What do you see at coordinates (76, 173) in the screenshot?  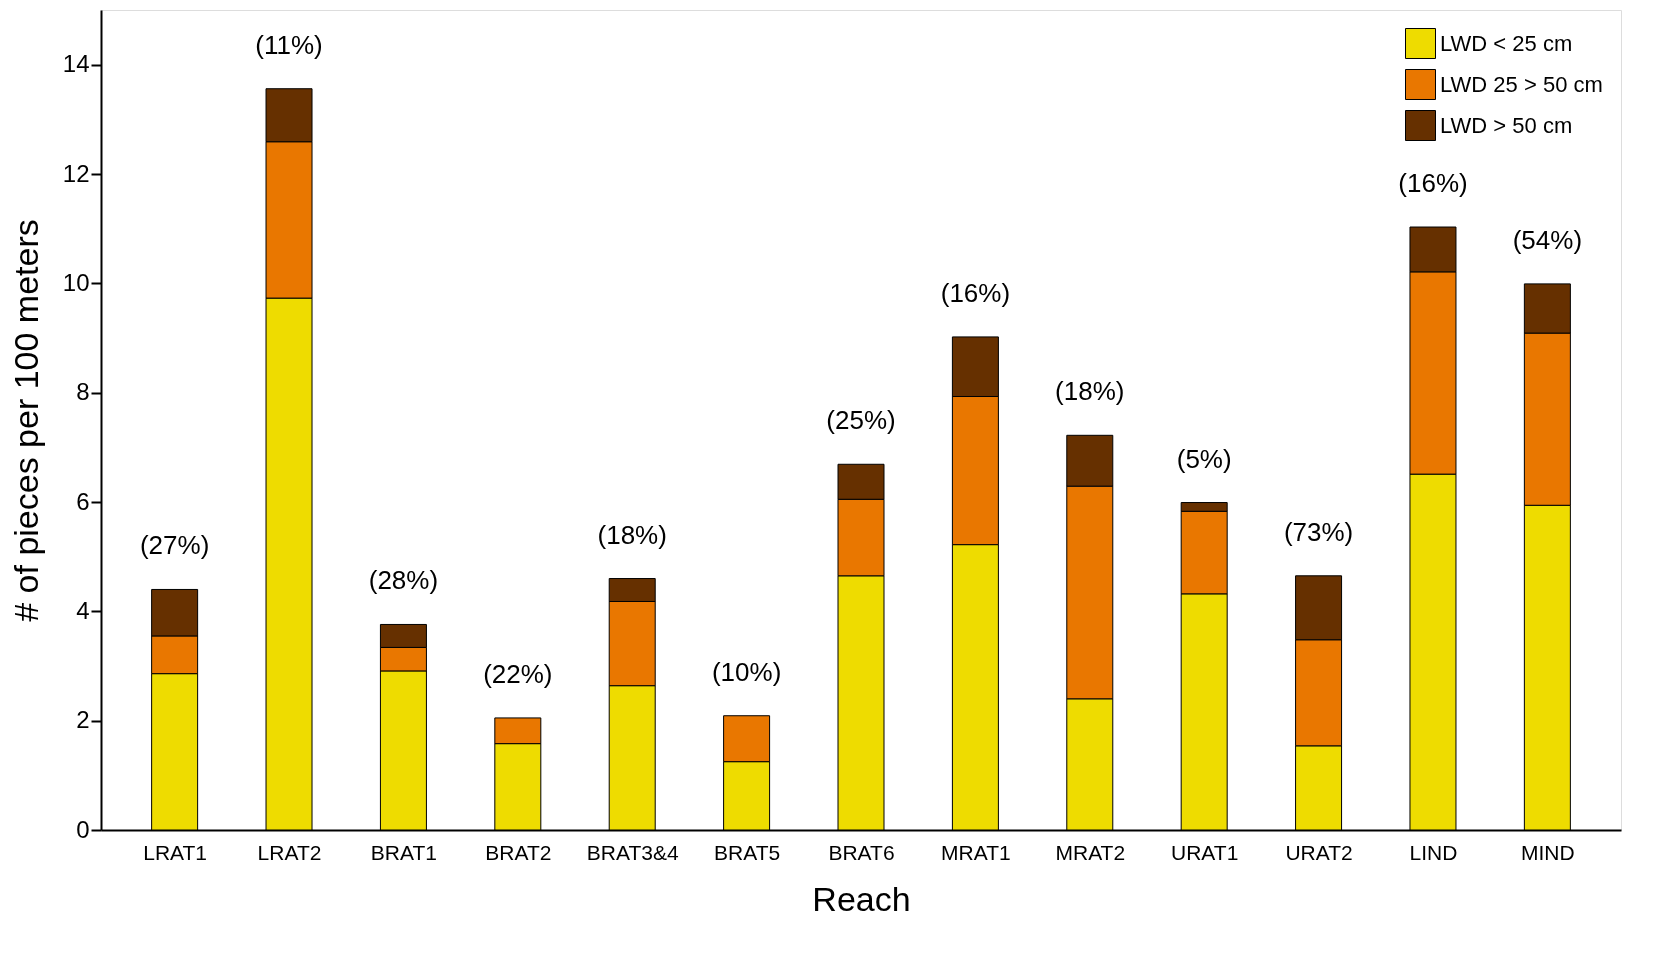 I see `y-tick-label: 12` at bounding box center [76, 173].